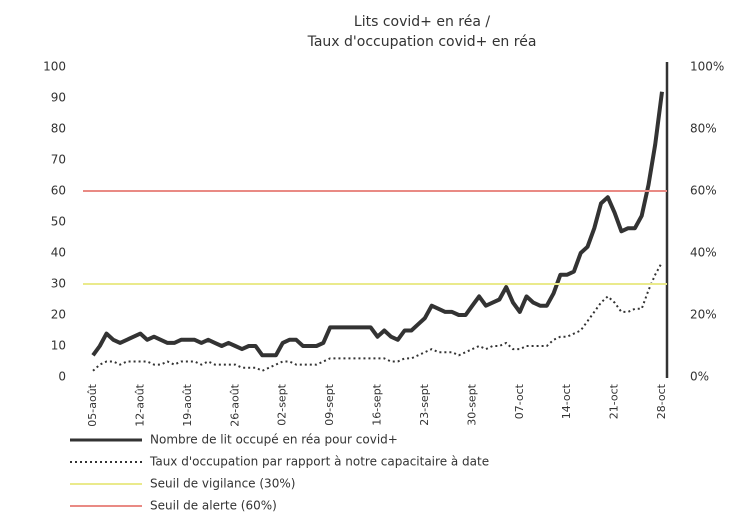  What do you see at coordinates (58, 346) in the screenshot?
I see `y-tick-label: 10` at bounding box center [58, 346].